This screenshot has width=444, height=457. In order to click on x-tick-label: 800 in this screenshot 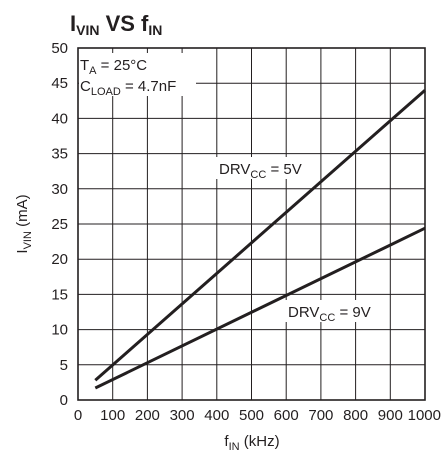, I will do `click(355, 415)`.